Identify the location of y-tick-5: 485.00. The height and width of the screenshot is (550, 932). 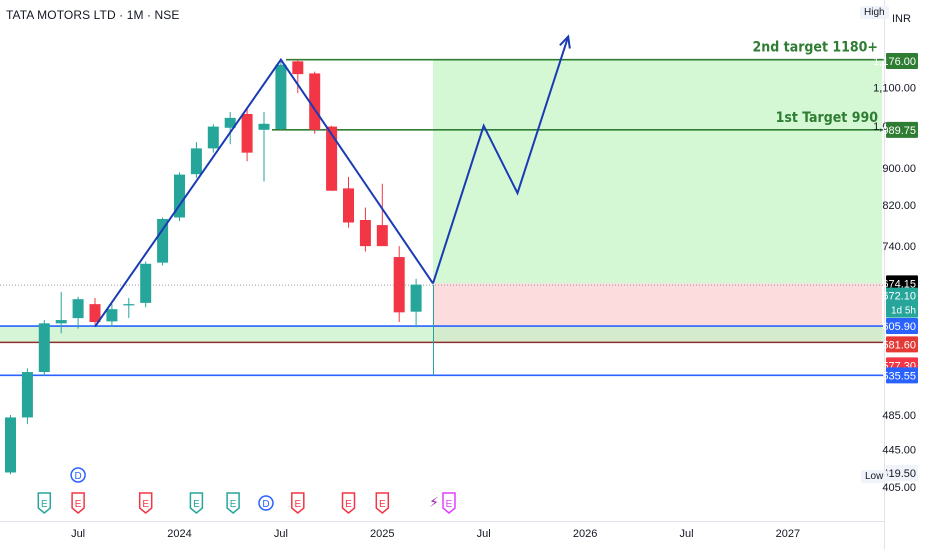
(899, 416).